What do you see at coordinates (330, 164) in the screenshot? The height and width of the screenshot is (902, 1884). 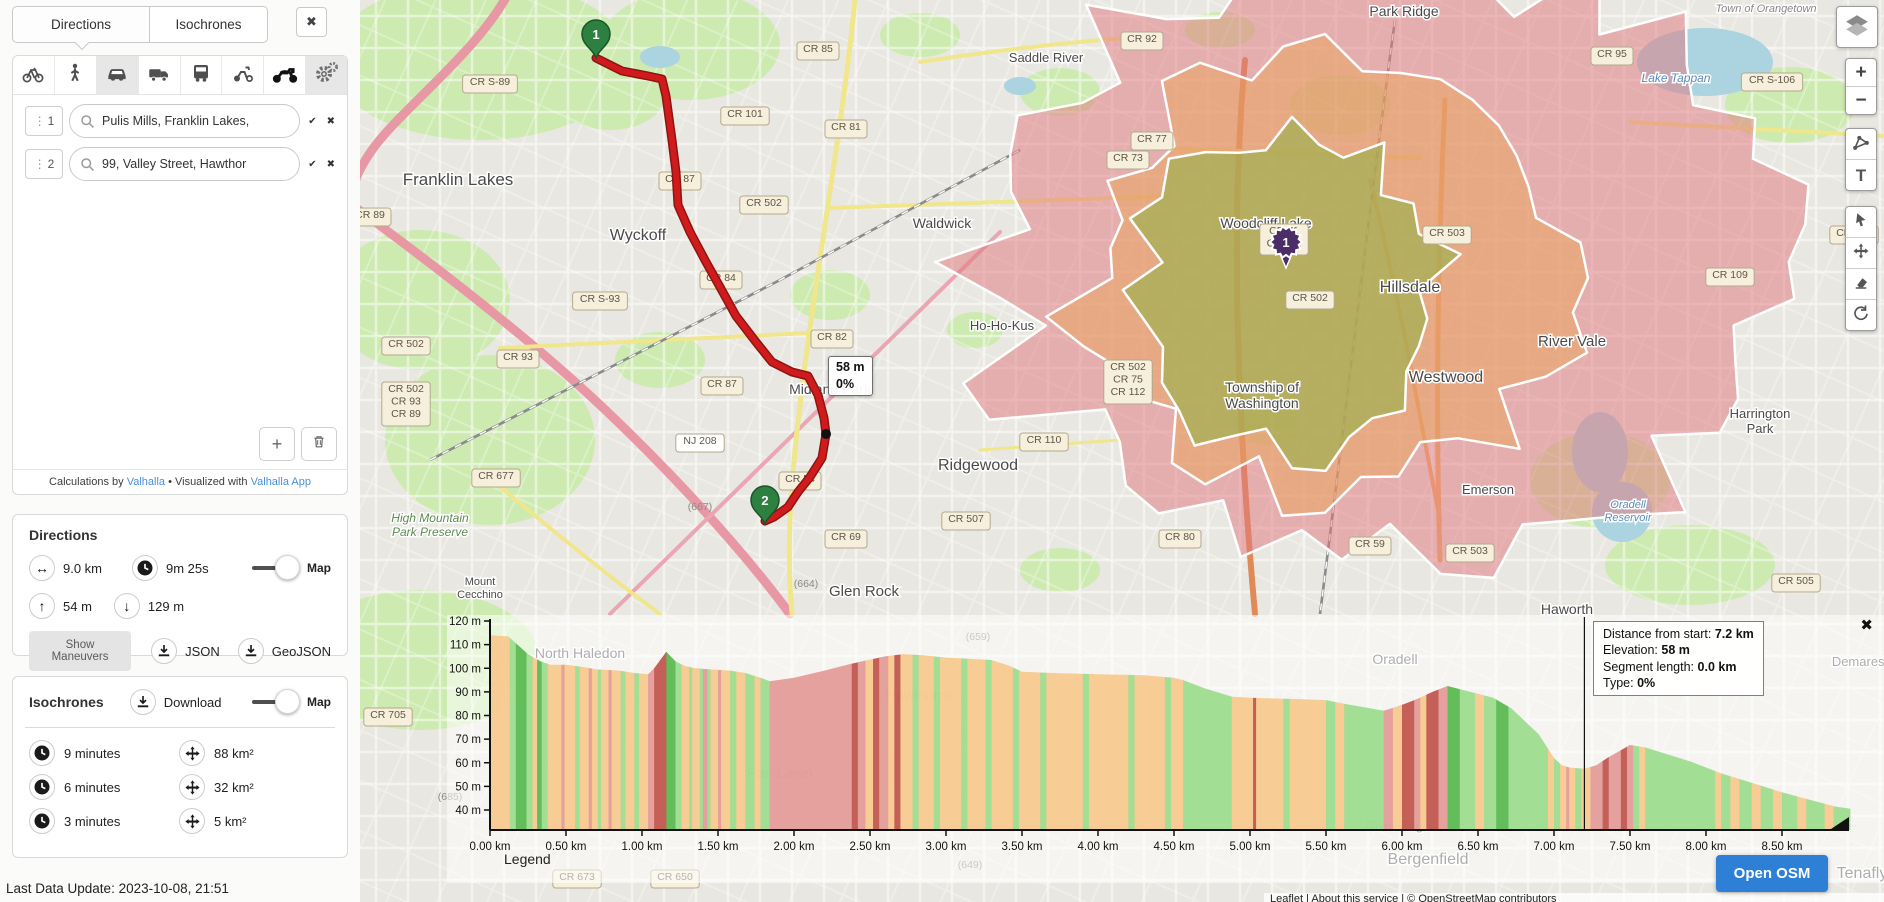 I see `waypoint-2-remove-icon: ✖` at bounding box center [330, 164].